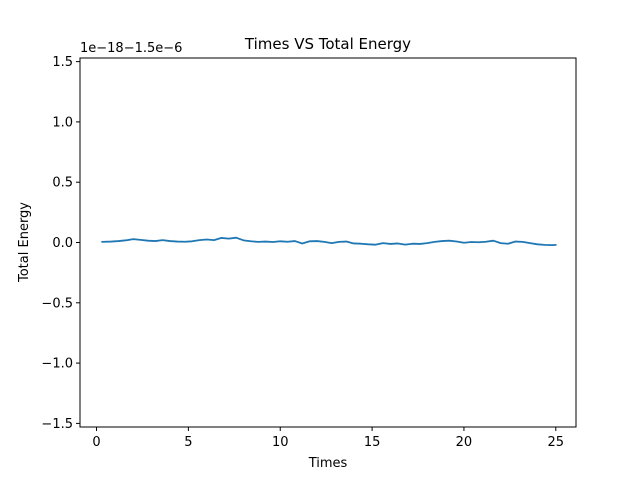  I want to click on chart-title: Times VS Total Energy, so click(327, 44).